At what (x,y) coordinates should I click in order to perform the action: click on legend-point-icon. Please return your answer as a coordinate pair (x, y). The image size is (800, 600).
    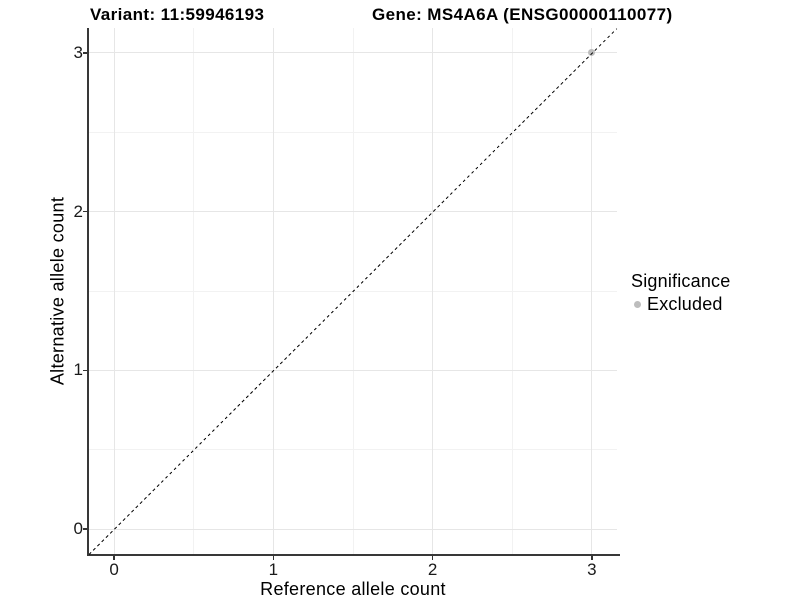
    Looking at the image, I should click on (637, 304).